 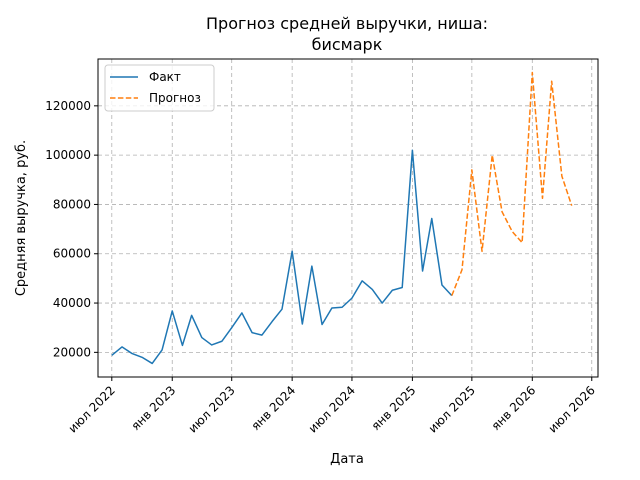 What do you see at coordinates (347, 44) in the screenshot?
I see `chart-title-line-2: бисмарк` at bounding box center [347, 44].